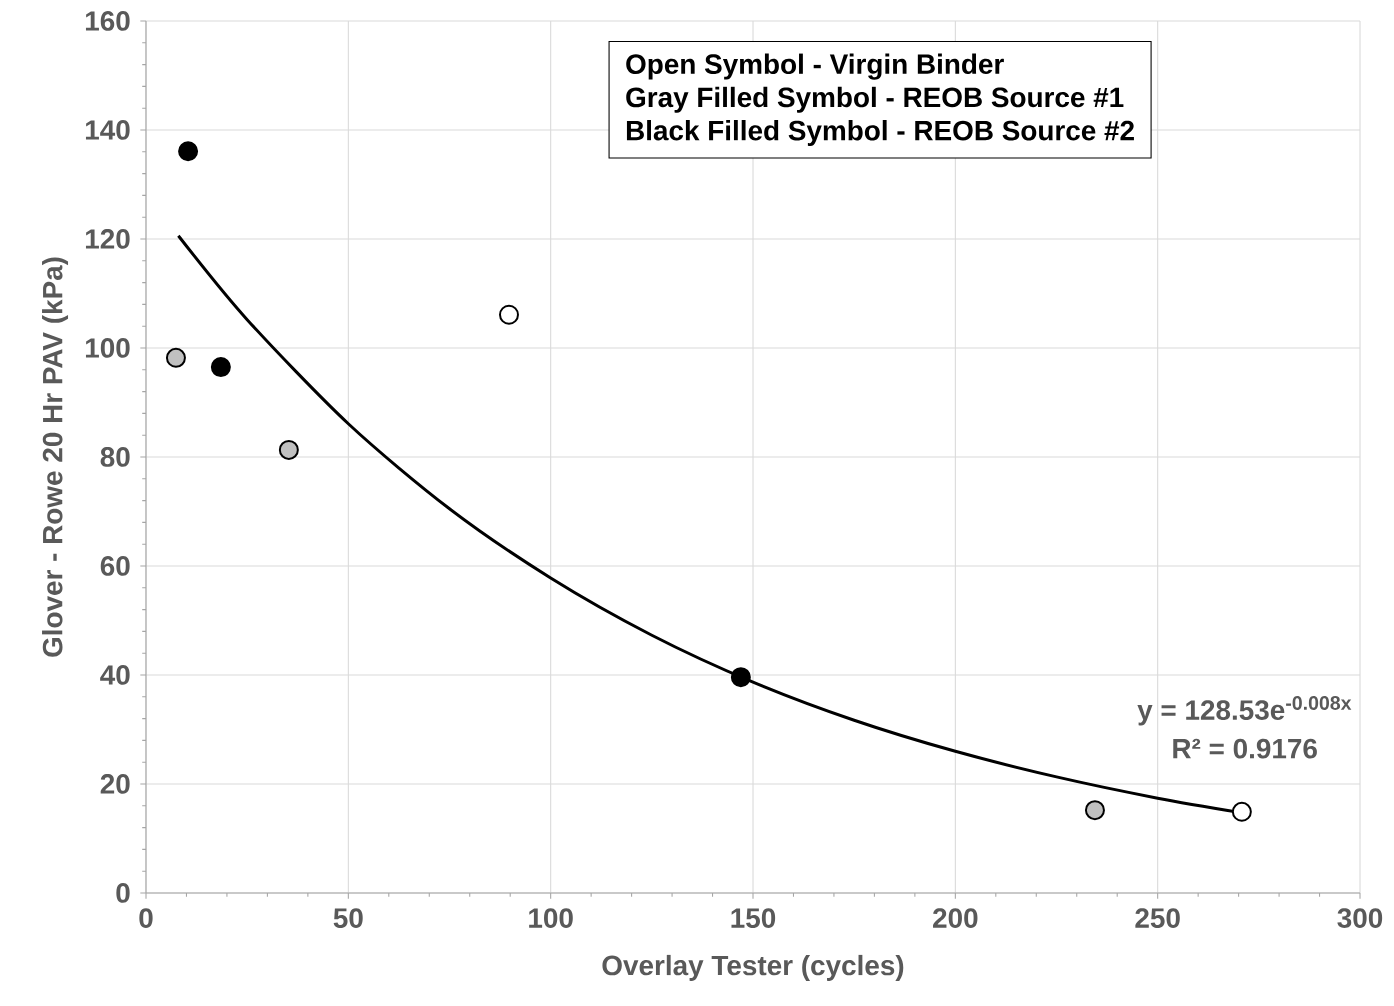 This screenshot has height=1006, width=1394. What do you see at coordinates (551, 918) in the screenshot?
I see `x-tick-label: 100` at bounding box center [551, 918].